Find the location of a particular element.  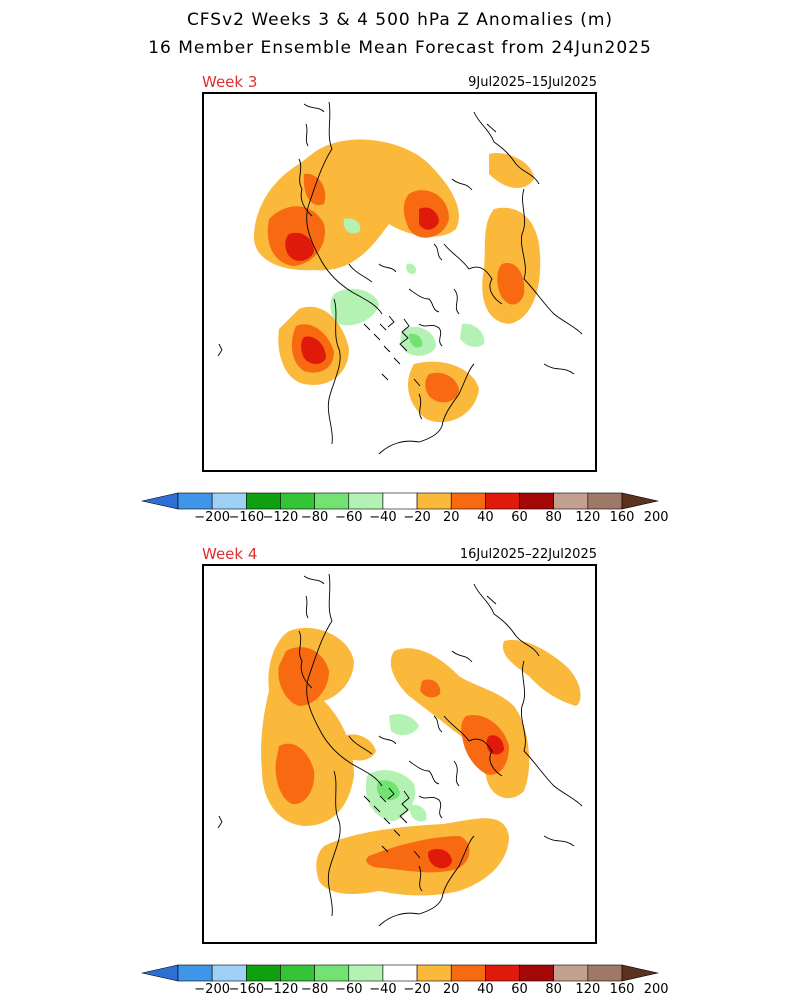

week4-label: Week 4 is located at coordinates (230, 554).